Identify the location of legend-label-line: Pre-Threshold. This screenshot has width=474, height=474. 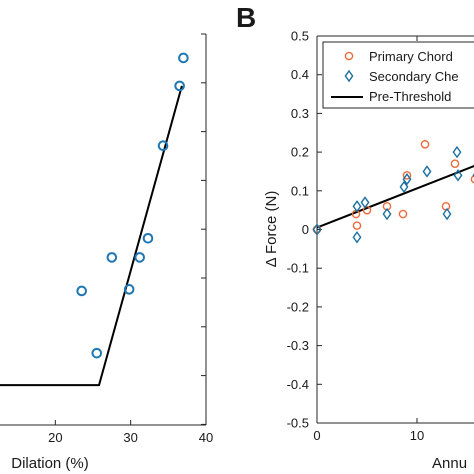
(410, 96).